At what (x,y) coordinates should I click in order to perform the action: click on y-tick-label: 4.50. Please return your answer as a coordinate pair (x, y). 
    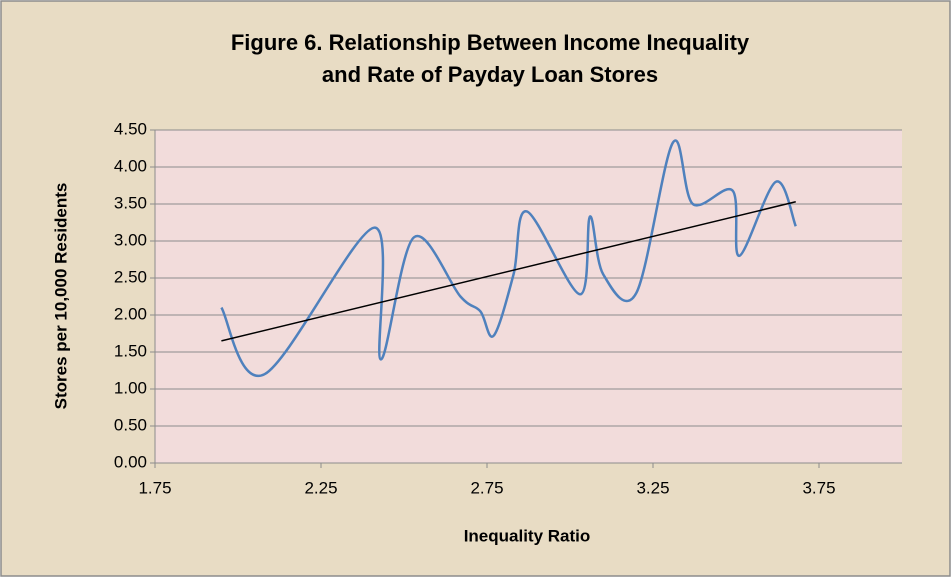
    Looking at the image, I should click on (130, 128).